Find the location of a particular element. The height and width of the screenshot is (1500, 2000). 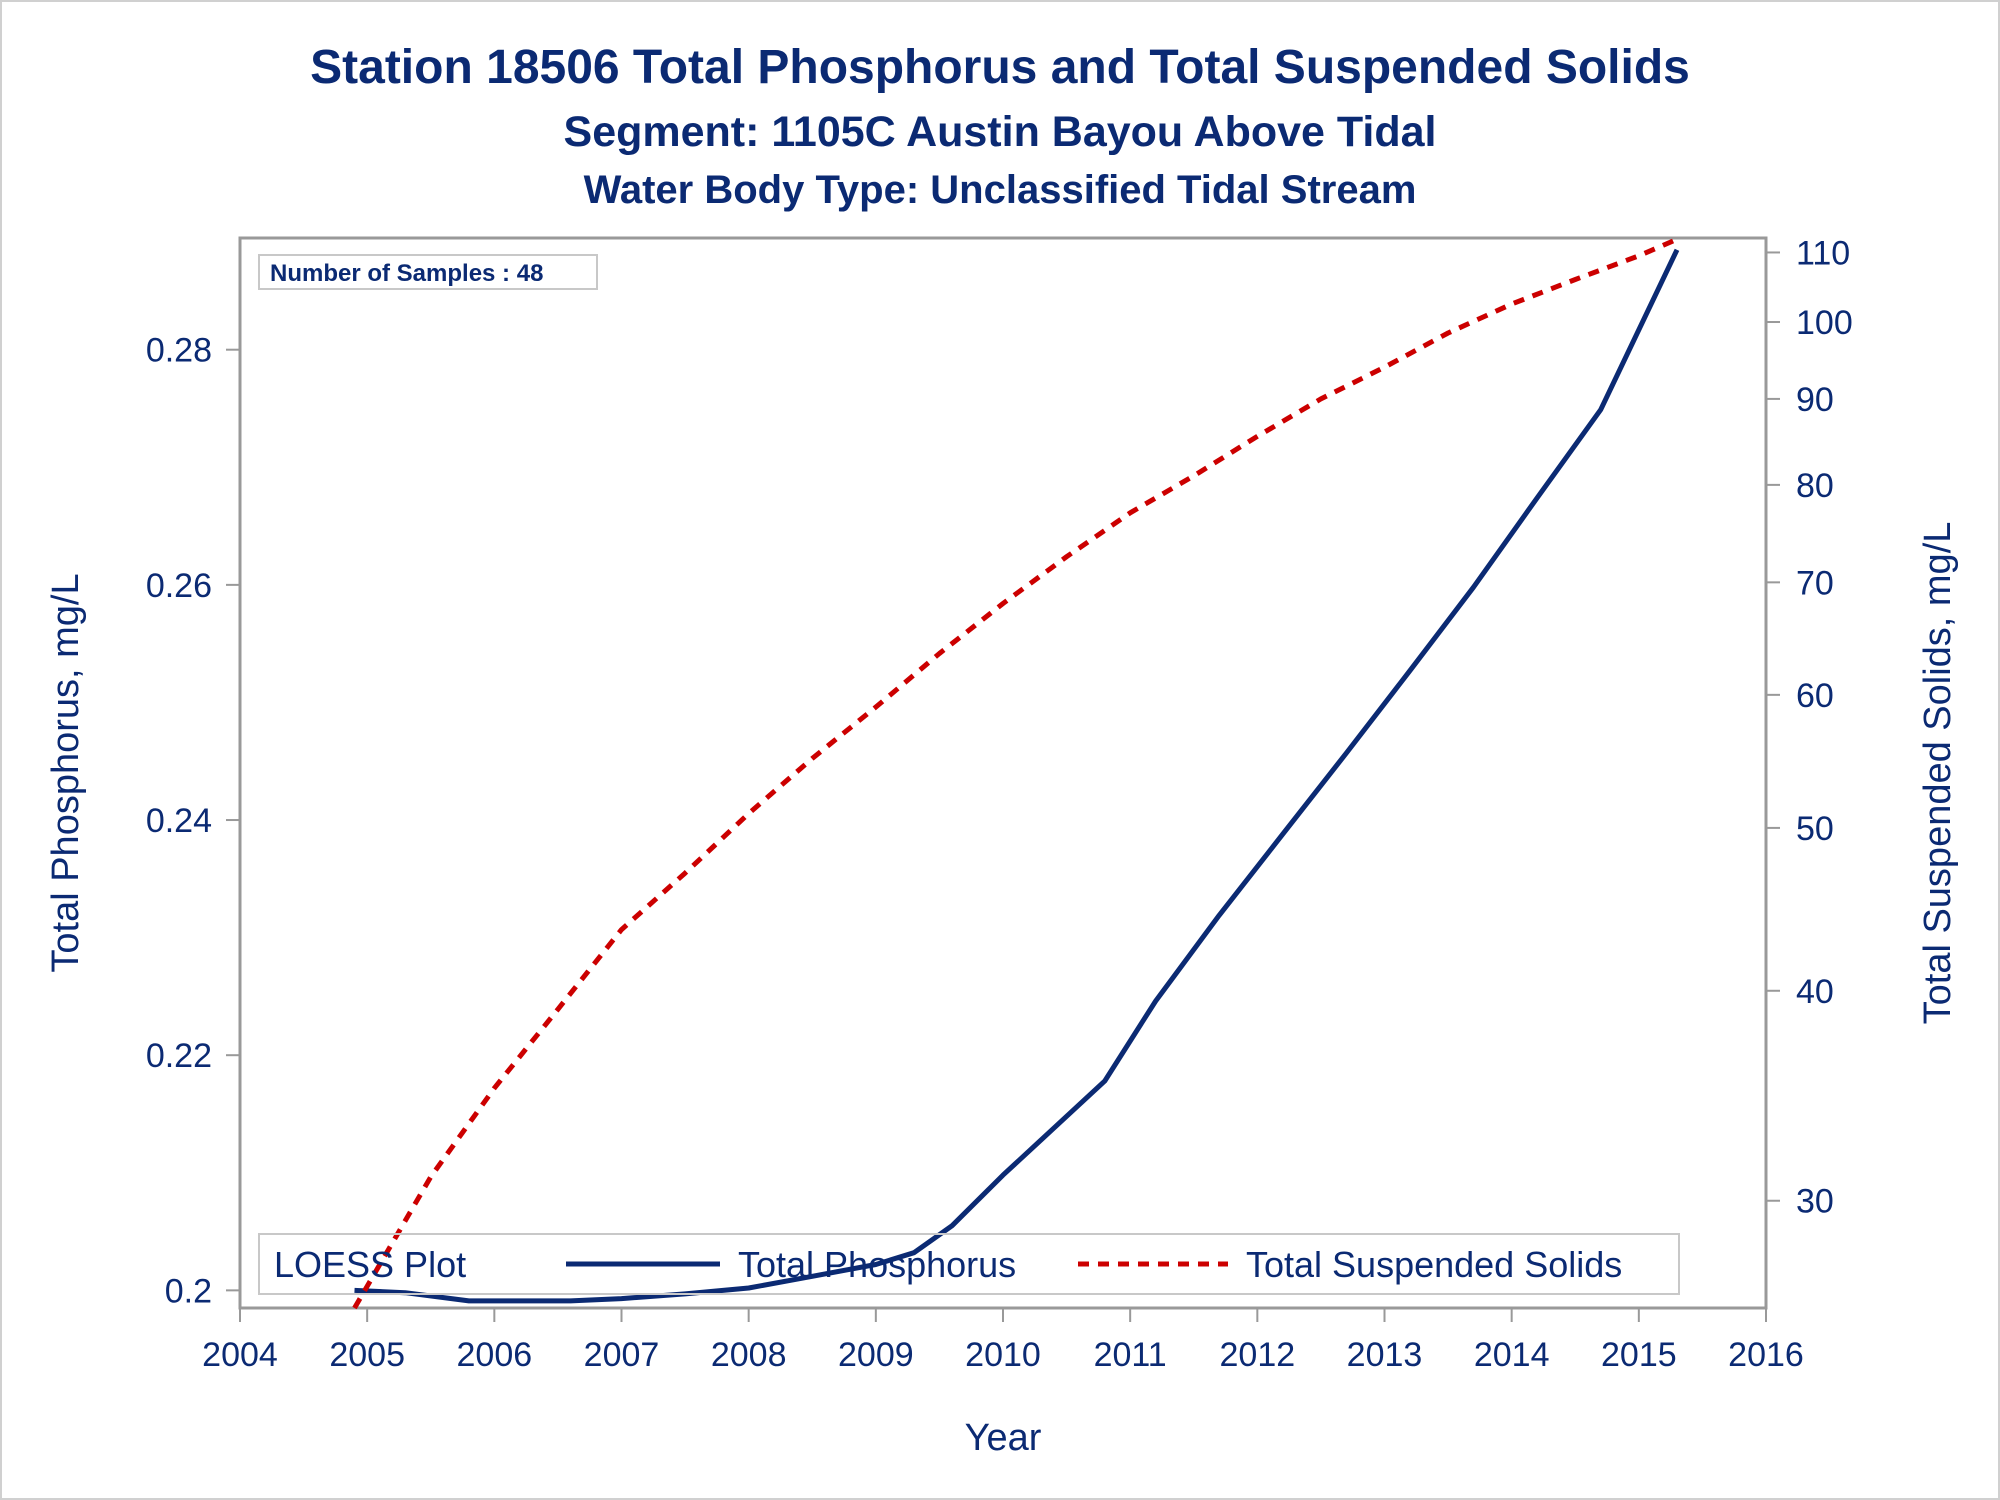

chart-subtitle-segment: Segment: 1105C Austin Bayou Above Tidal is located at coordinates (1000, 132).